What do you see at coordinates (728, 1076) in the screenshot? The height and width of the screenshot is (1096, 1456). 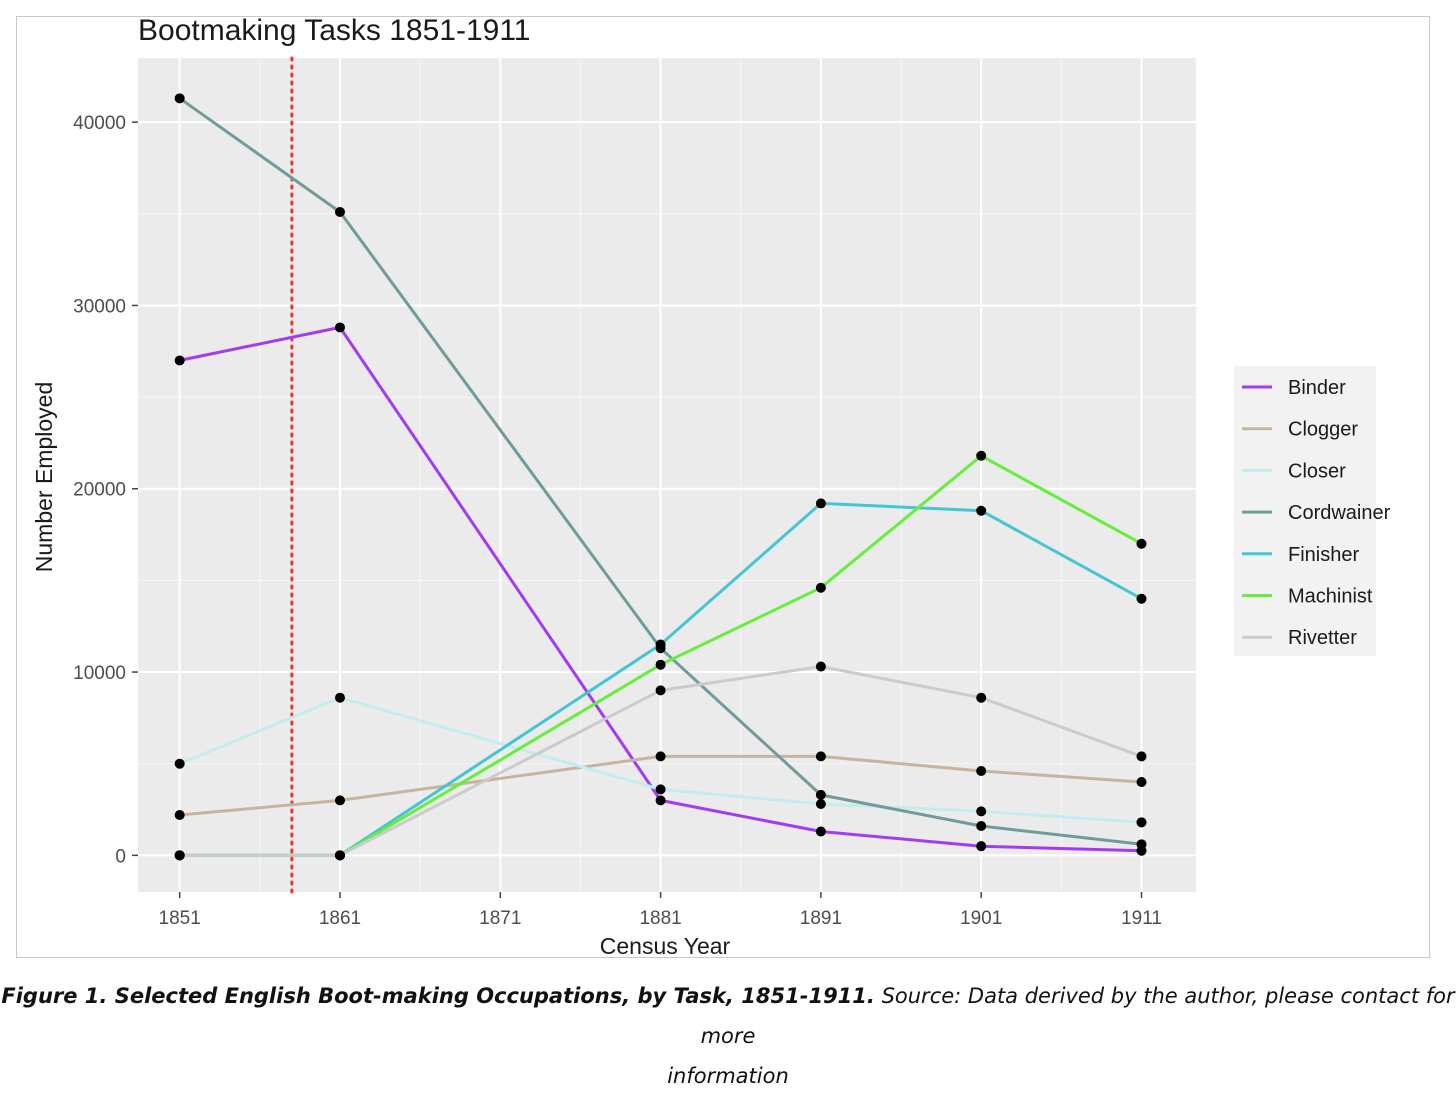 I see `caption-continuation: information` at bounding box center [728, 1076].